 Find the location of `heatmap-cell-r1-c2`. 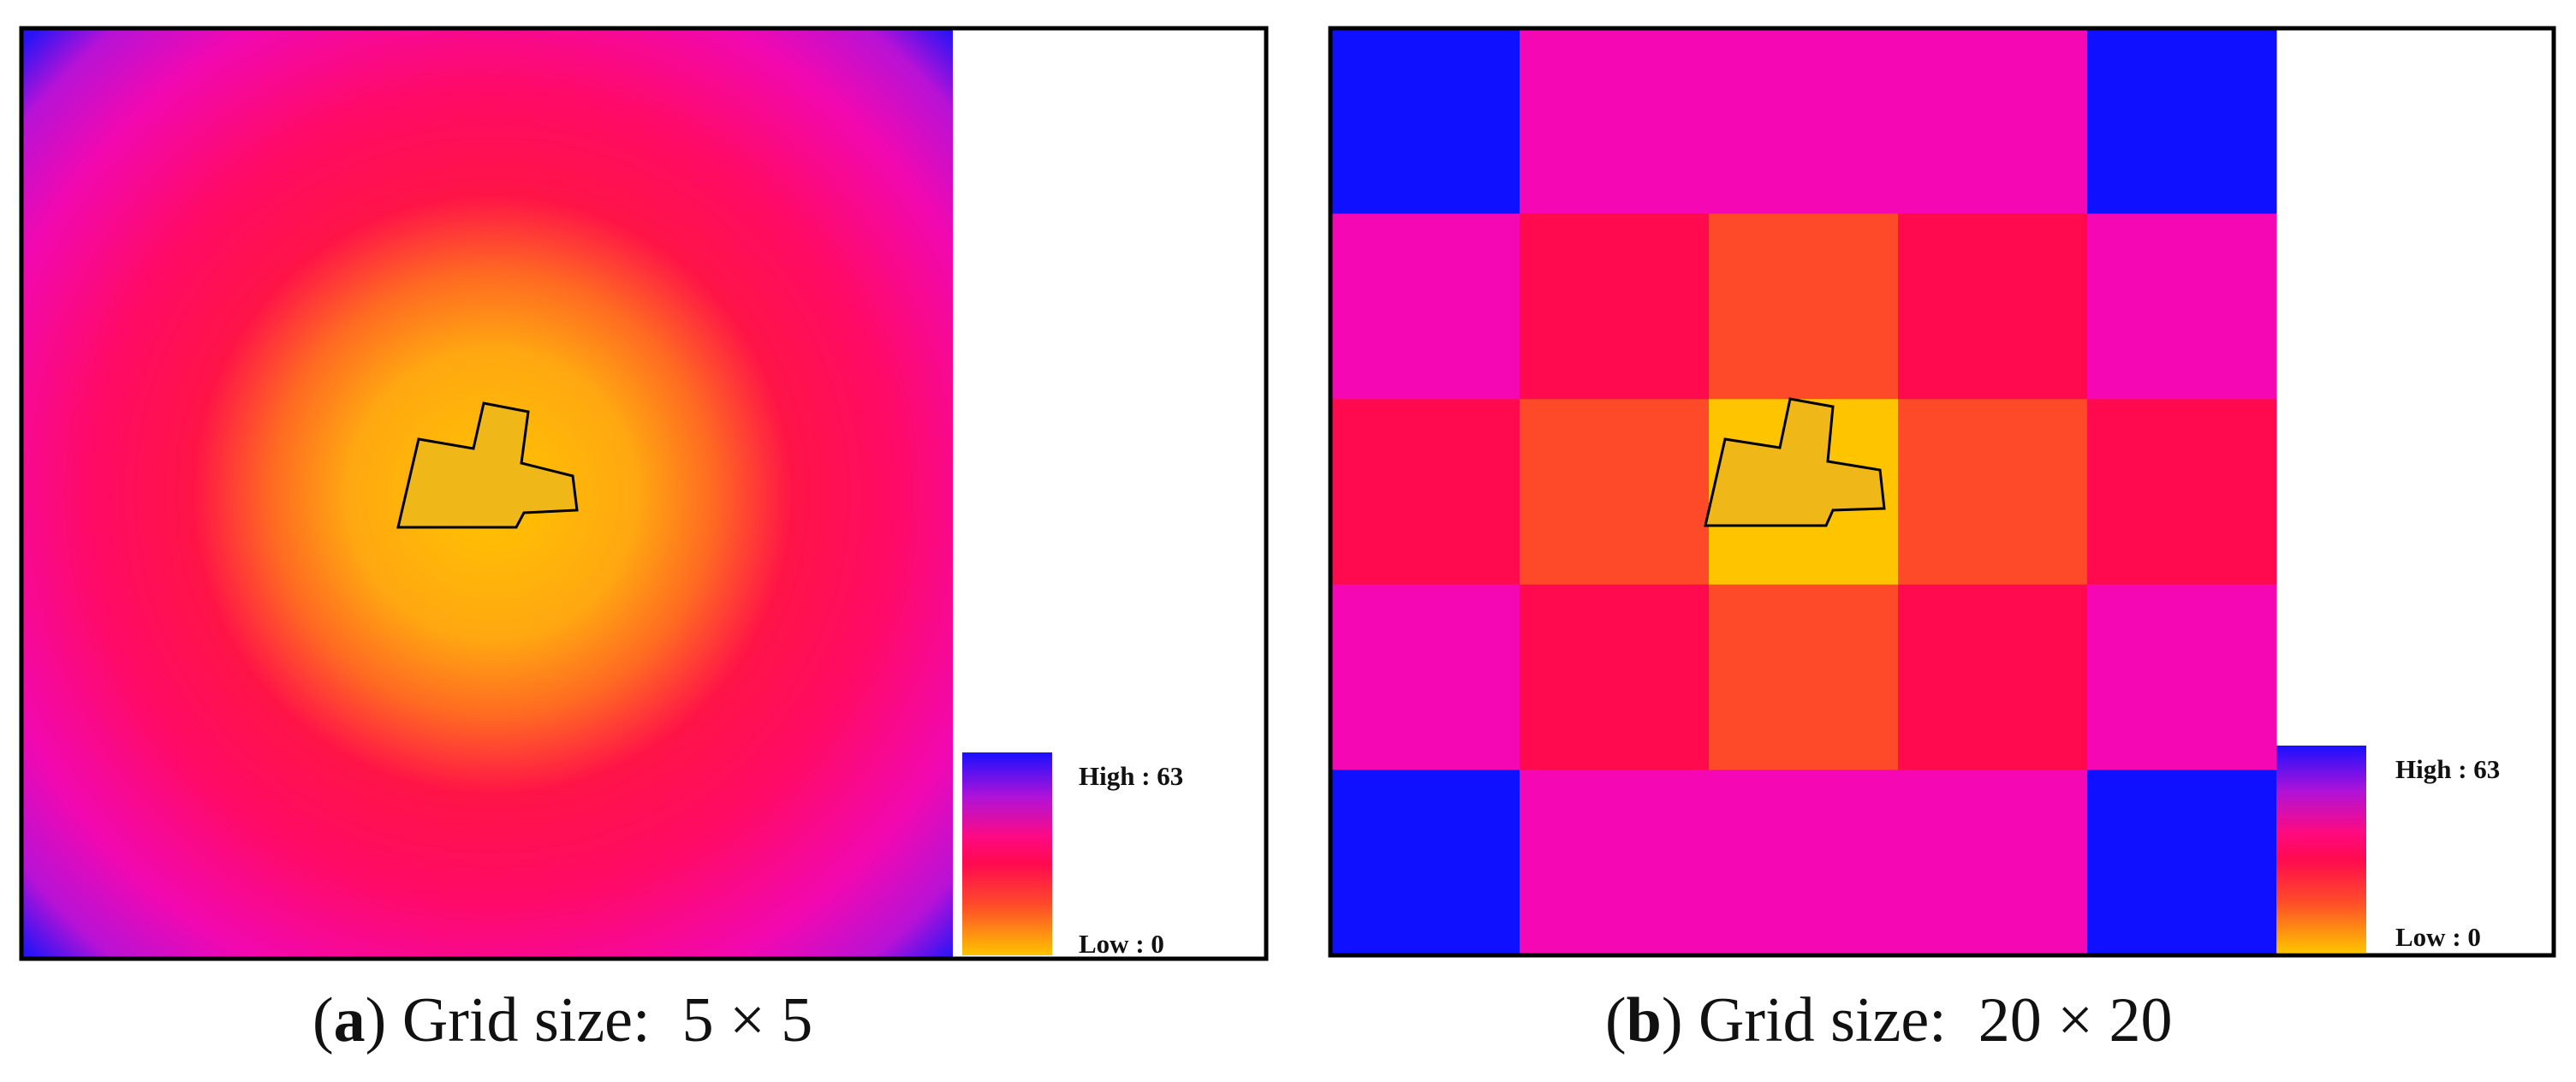

heatmap-cell-r1-c2 is located at coordinates (1804, 306).